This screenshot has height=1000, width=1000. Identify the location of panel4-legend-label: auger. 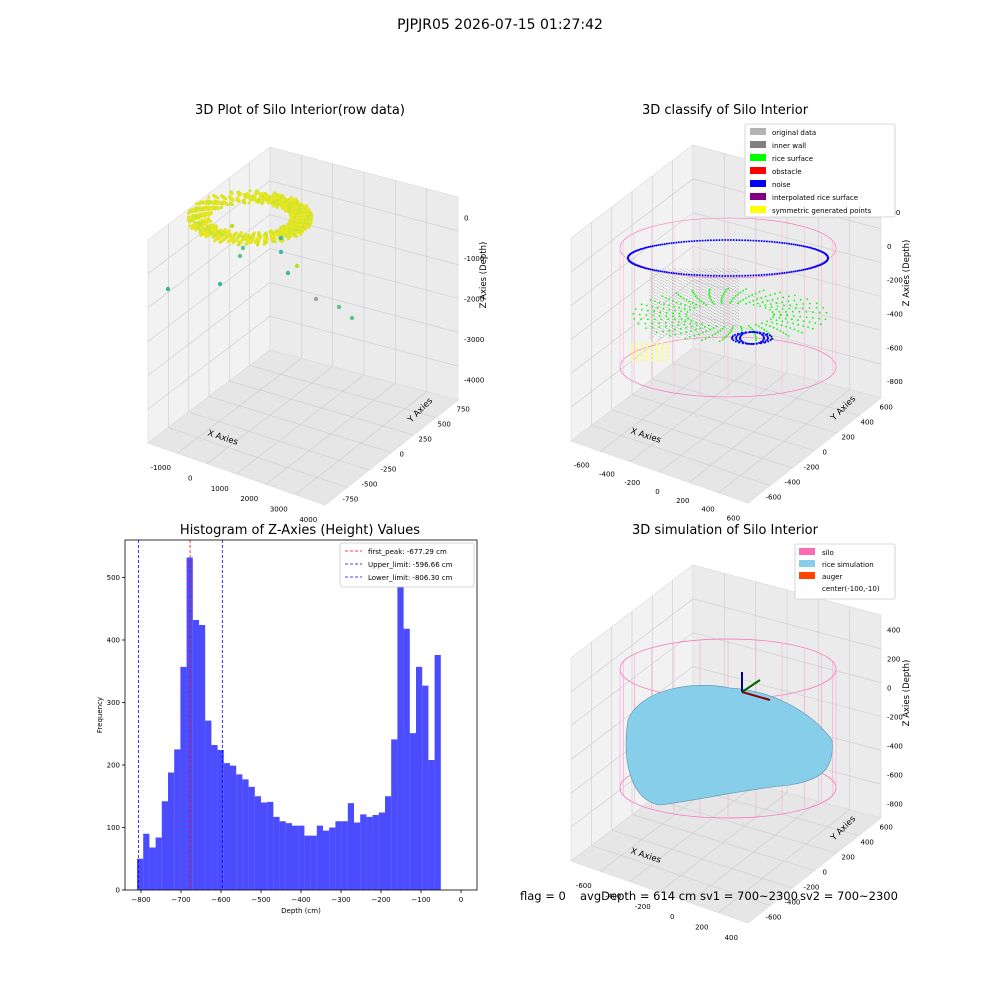
(832, 577).